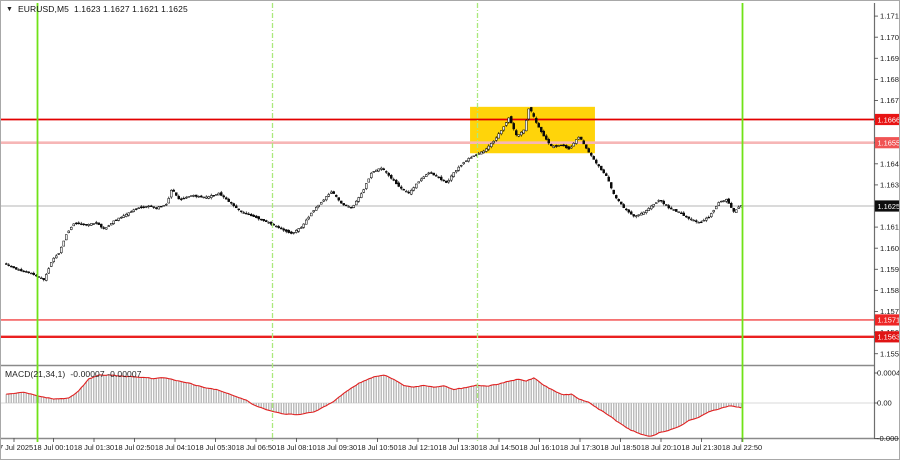 The width and height of the screenshot is (900, 460). Describe the element at coordinates (337, 447) in the screenshot. I see `svg-text: 18 Jul 09:30` at that location.